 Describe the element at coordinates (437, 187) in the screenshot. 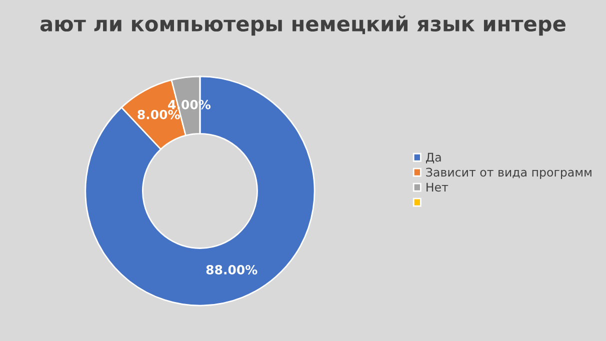

I see `legend-label: Нет` at that location.